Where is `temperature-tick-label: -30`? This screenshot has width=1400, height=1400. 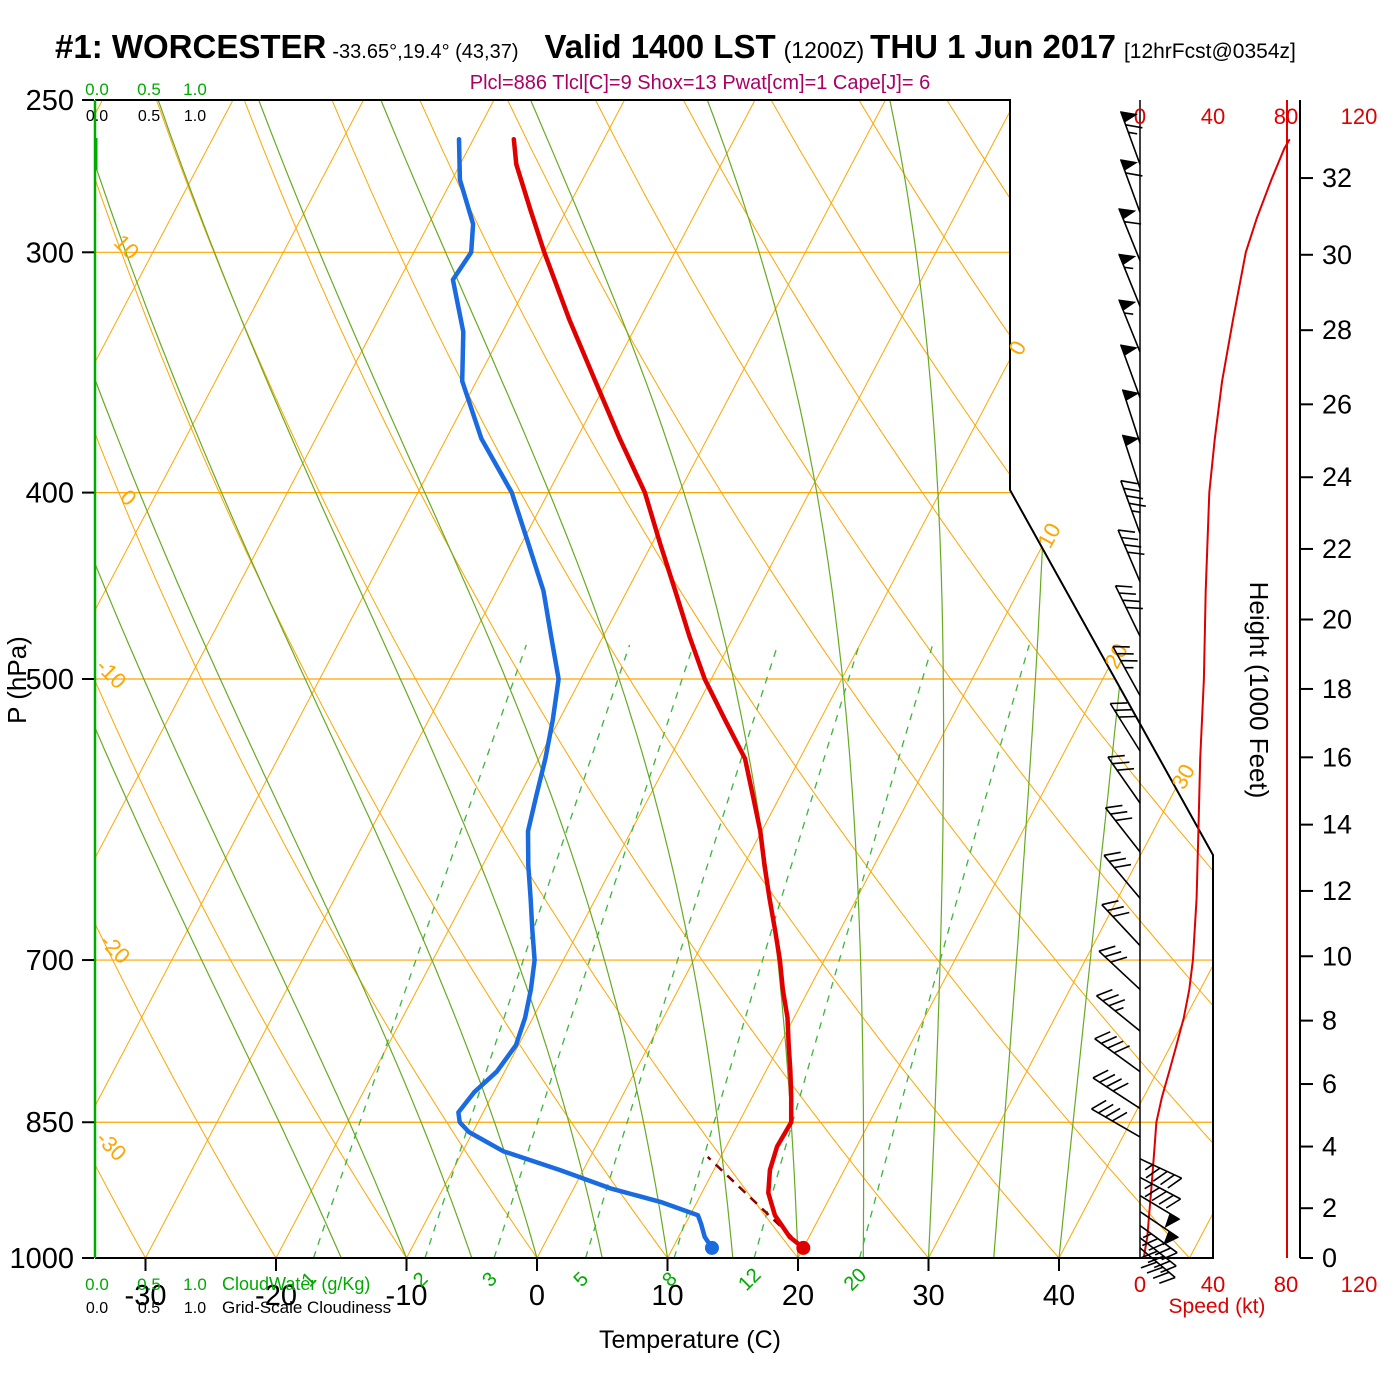 temperature-tick-label: -30 is located at coordinates (146, 1296).